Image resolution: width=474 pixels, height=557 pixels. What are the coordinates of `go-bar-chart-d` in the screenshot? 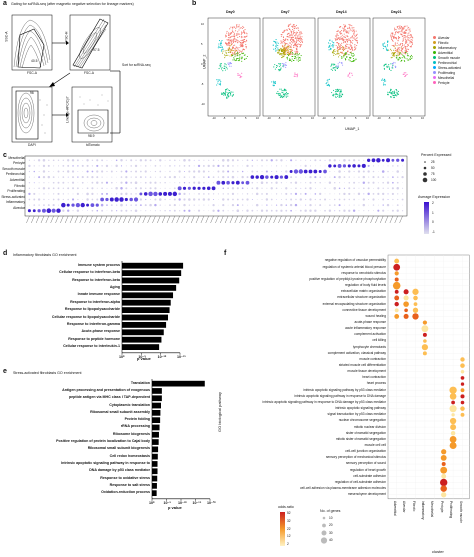 It's located at (152, 308).